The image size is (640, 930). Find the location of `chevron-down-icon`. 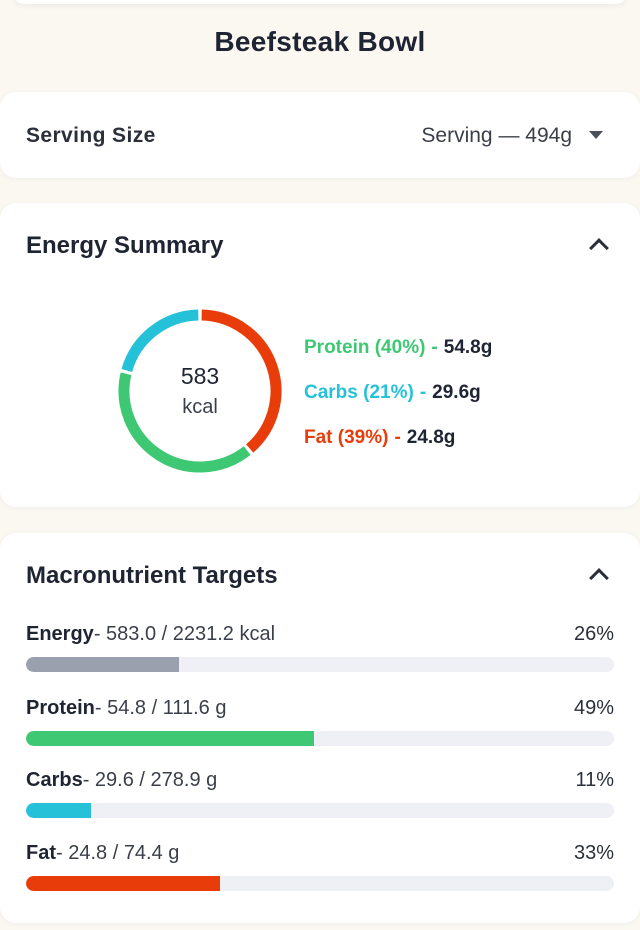

chevron-down-icon is located at coordinates (596, 135).